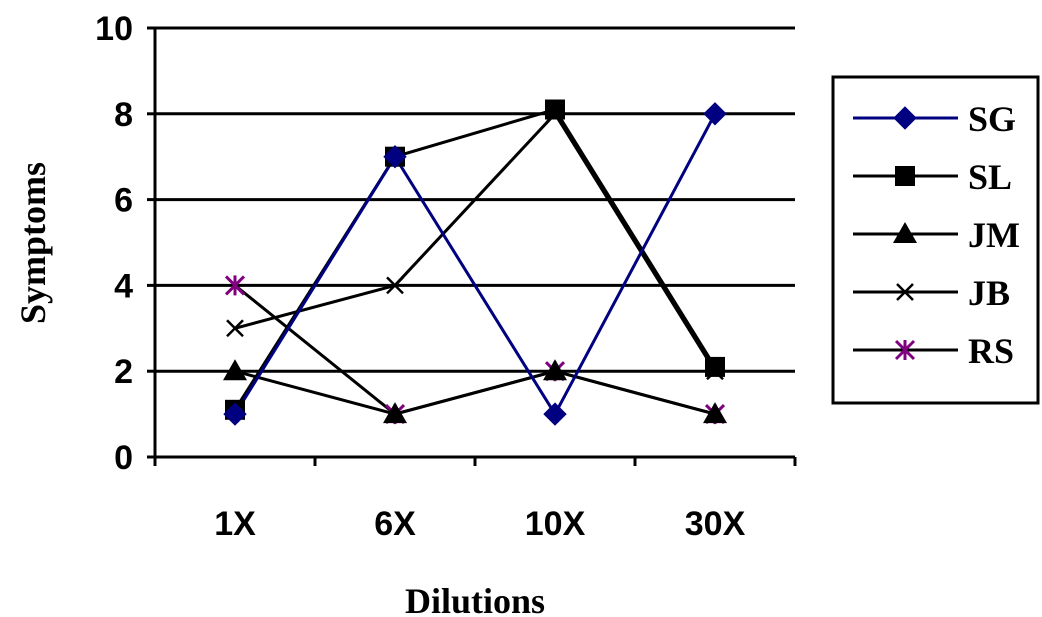 The width and height of the screenshot is (1042, 617). I want to click on x-tick-label: 6X, so click(395, 524).